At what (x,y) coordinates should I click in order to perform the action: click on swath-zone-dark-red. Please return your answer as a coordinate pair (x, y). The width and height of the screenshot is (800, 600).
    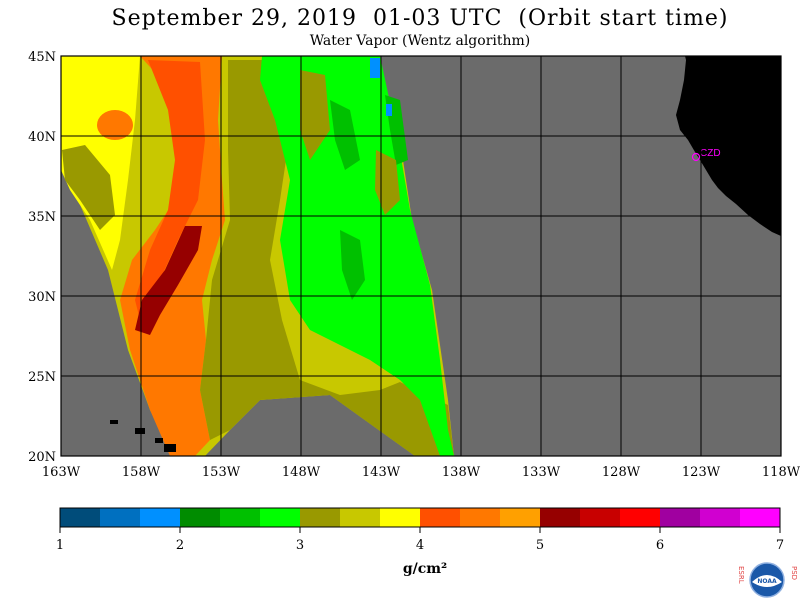
    Looking at the image, I should click on (168, 280).